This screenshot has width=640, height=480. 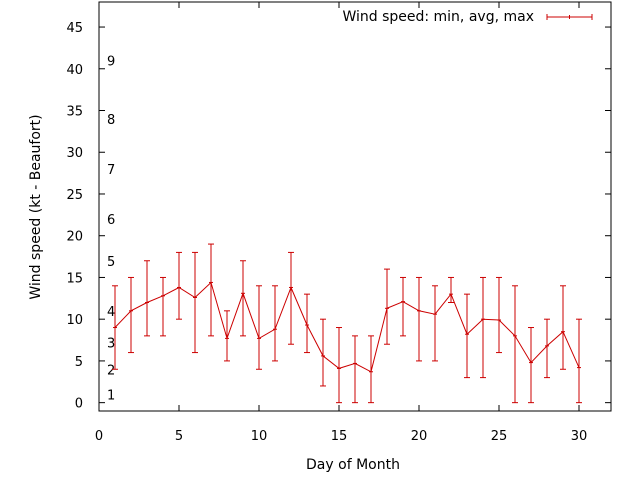 What do you see at coordinates (111, 61) in the screenshot?
I see `beaufort-label: 9` at bounding box center [111, 61].